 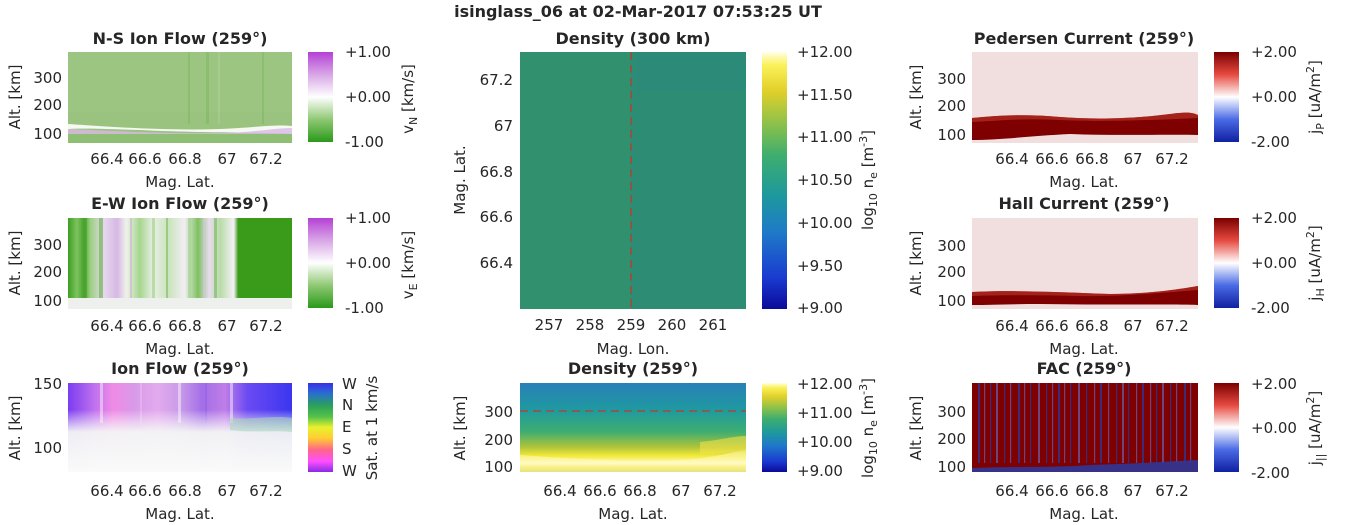 What do you see at coordinates (680, 491) in the screenshot?
I see `density-259-xtick: 67` at bounding box center [680, 491].